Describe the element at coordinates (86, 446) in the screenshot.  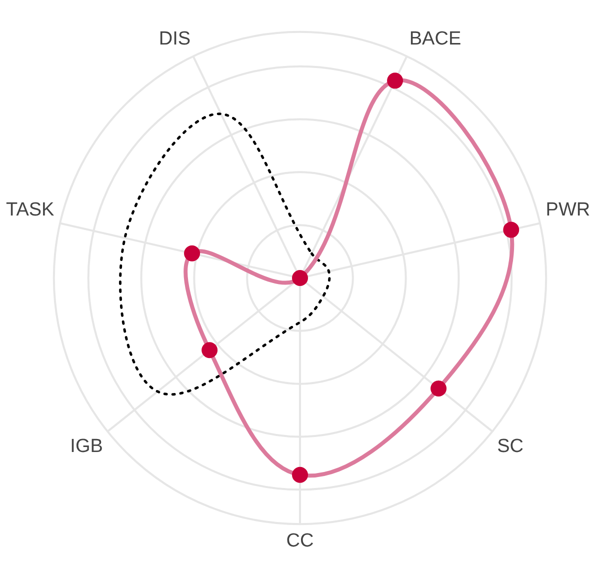
I see `spoke-label: IGB` at that location.